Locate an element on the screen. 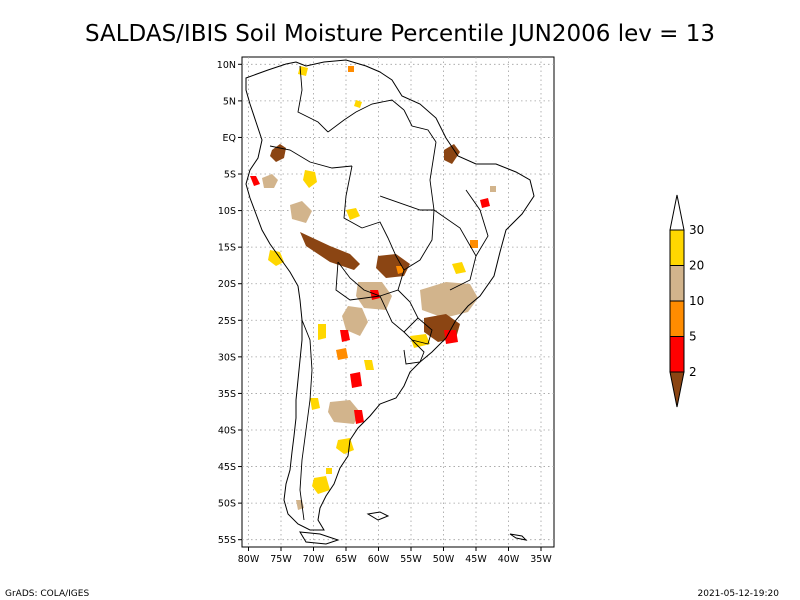 This screenshot has height=600, width=800. colorbar-label: 5 is located at coordinates (693, 337).